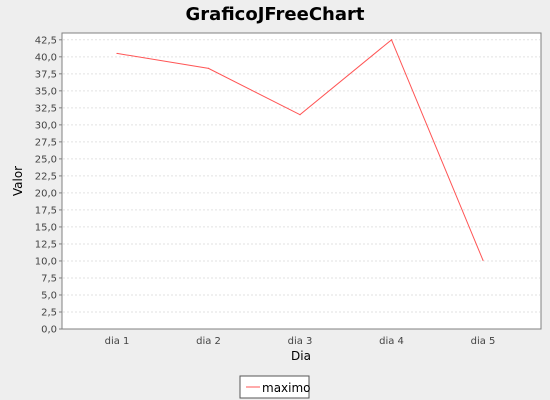 The width and height of the screenshot is (550, 400). I want to click on y-tick-label: 7,5, so click(49, 278).